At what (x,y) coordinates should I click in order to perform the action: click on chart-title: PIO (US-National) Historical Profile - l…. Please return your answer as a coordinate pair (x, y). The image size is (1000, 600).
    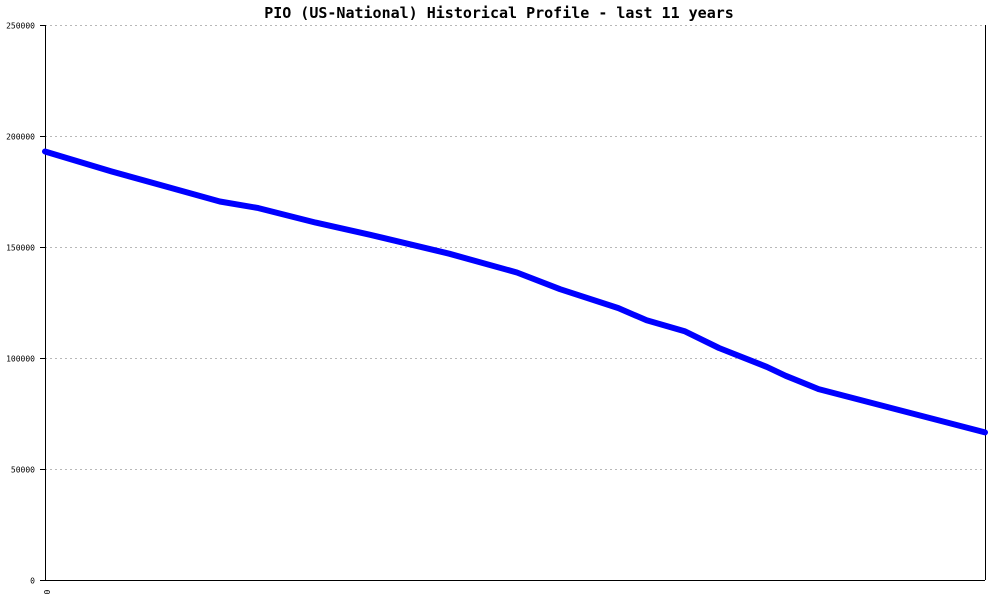
    Looking at the image, I should click on (499, 13).